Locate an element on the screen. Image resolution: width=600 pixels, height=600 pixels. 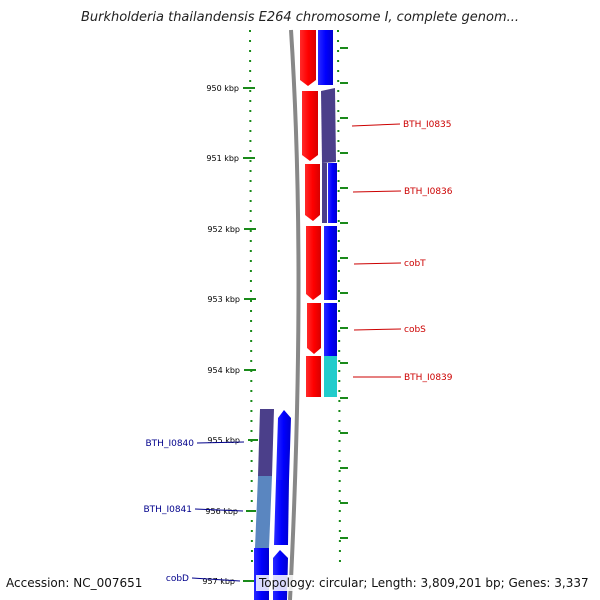
gene-label-cobT: cobT is located at coordinates (415, 264).